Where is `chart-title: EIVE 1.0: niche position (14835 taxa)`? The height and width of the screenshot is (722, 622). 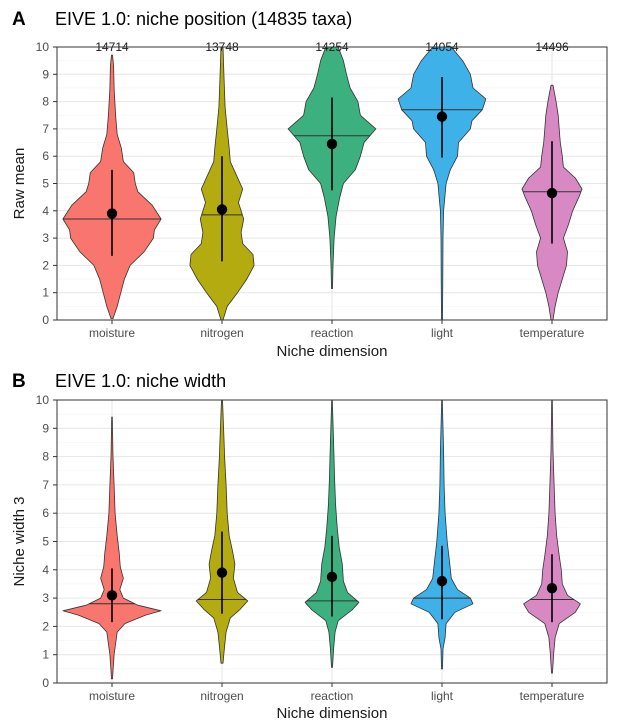
chart-title: EIVE 1.0: niche position (14835 taxa) is located at coordinates (203, 19).